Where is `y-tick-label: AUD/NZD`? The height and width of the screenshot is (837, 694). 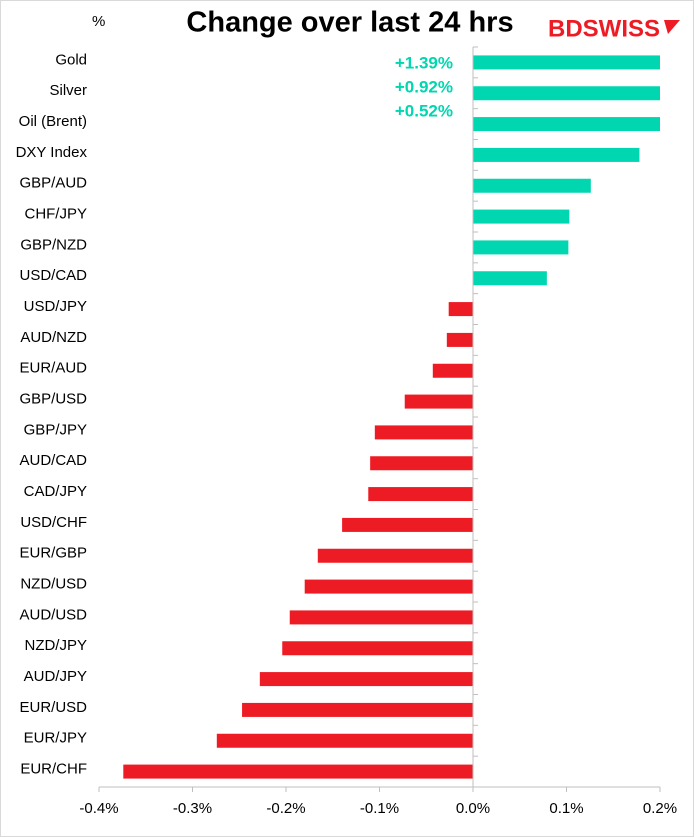
y-tick-label: AUD/NZD is located at coordinates (53, 337).